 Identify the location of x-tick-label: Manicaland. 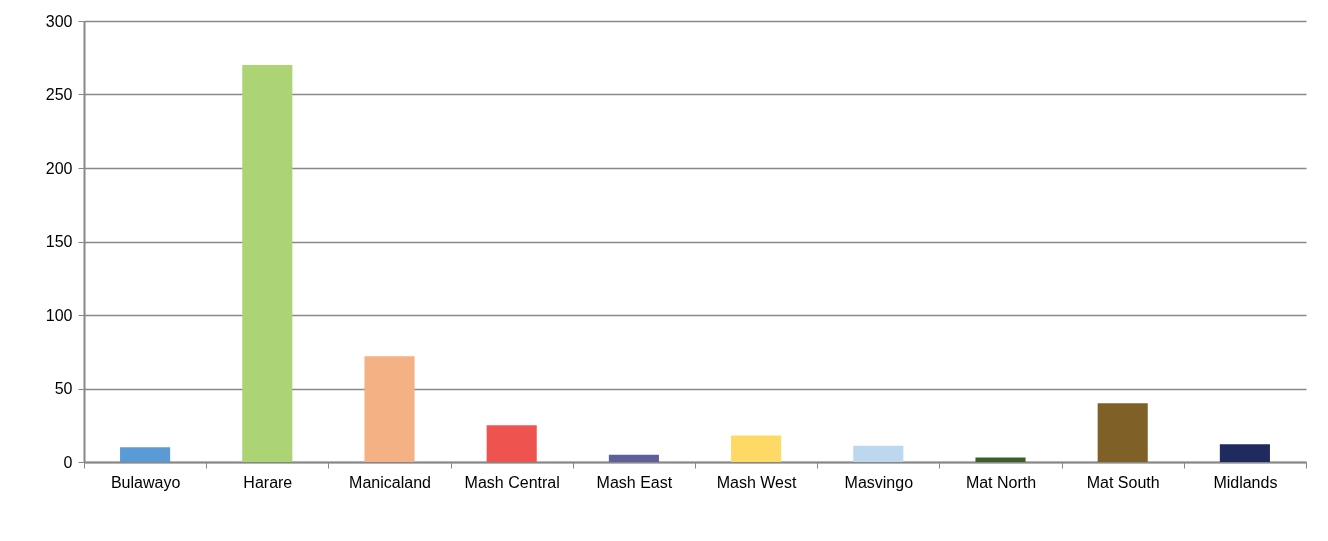
(390, 482).